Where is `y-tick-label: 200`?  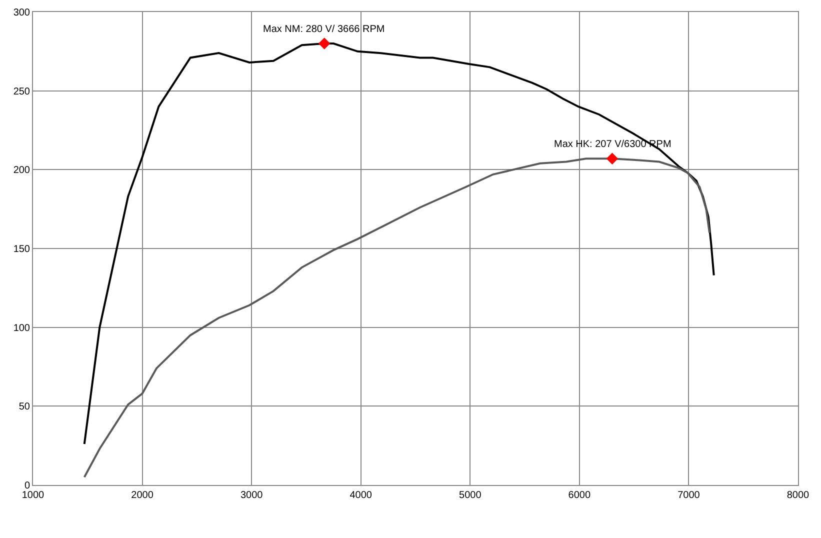 y-tick-label: 200 is located at coordinates (21, 170).